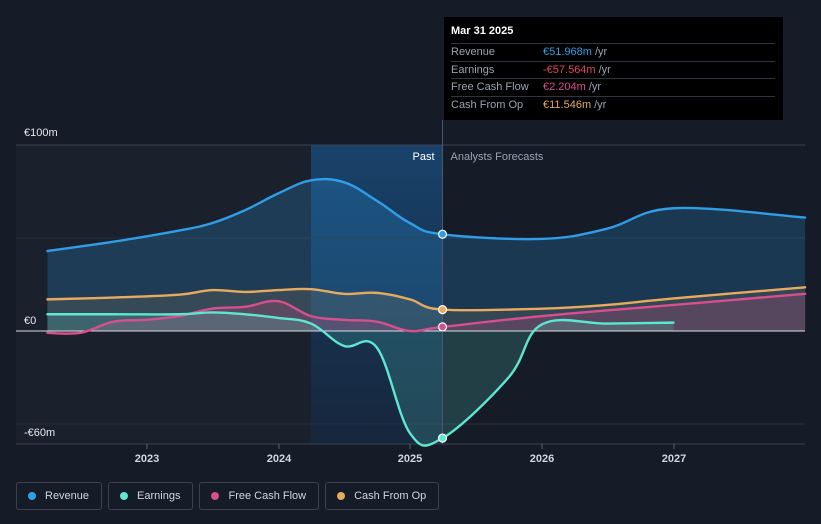 This screenshot has height=524, width=821. What do you see at coordinates (442, 234) in the screenshot?
I see `marker-revenue` at bounding box center [442, 234].